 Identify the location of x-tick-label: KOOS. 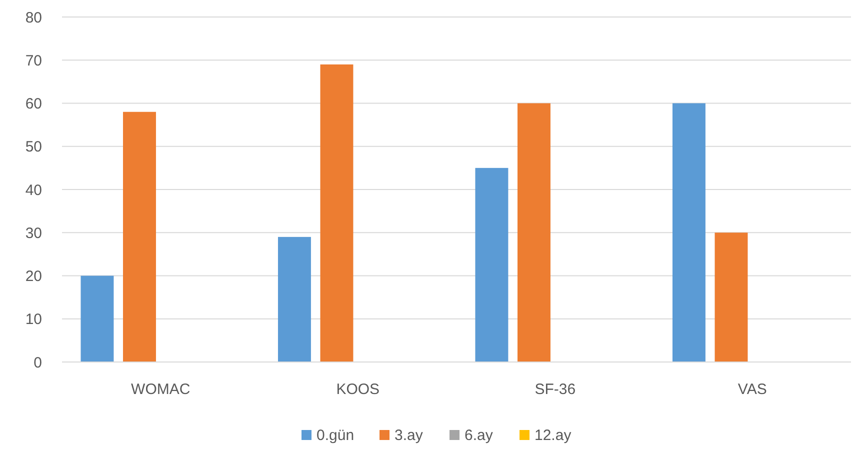
(358, 389).